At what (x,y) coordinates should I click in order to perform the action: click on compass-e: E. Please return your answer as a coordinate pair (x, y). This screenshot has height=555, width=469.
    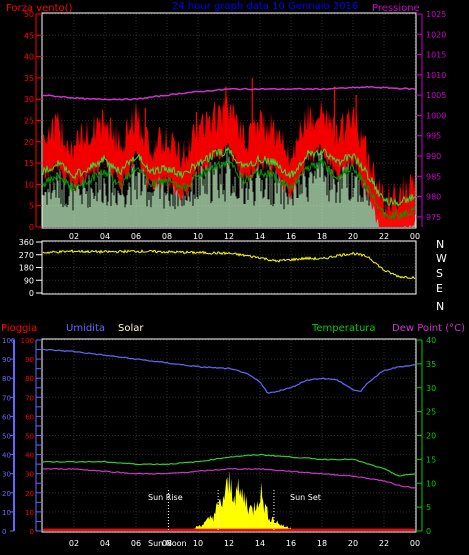
    Looking at the image, I should click on (439, 288).